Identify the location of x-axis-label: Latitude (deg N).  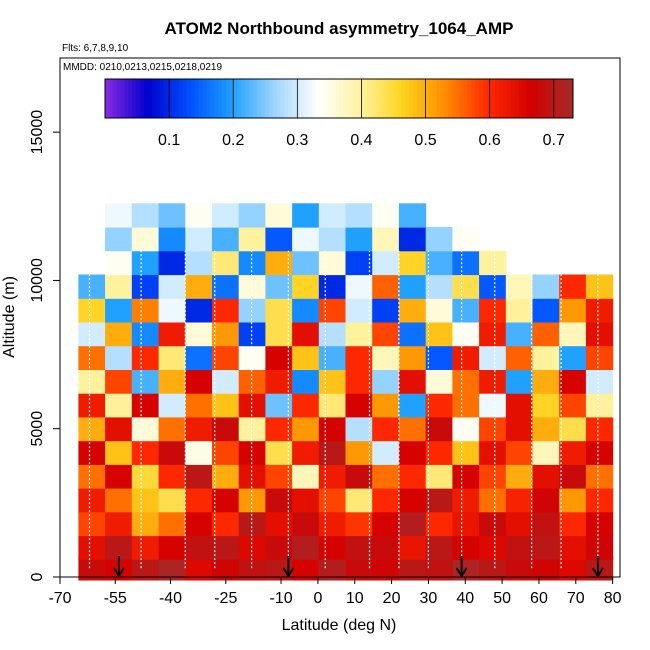
(339, 625).